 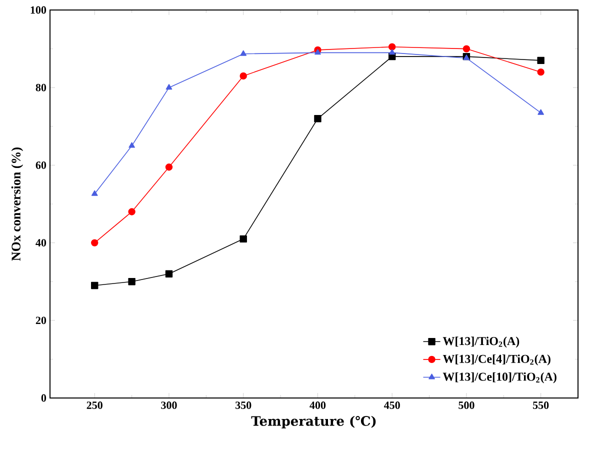 What do you see at coordinates (41, 165) in the screenshot?
I see `y-tick-label: 60` at bounding box center [41, 165].